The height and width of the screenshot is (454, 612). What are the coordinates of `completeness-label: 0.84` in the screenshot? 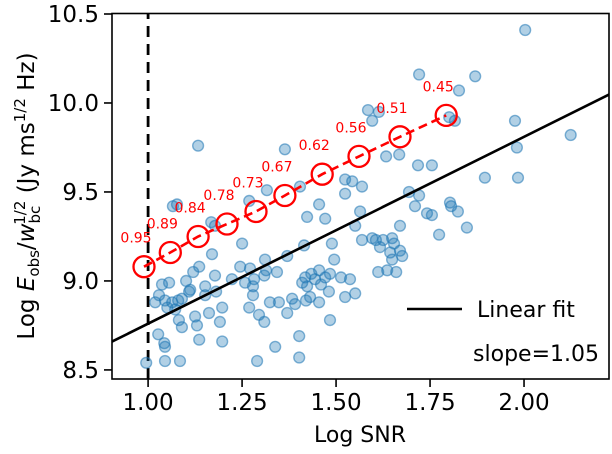 It's located at (190, 209).